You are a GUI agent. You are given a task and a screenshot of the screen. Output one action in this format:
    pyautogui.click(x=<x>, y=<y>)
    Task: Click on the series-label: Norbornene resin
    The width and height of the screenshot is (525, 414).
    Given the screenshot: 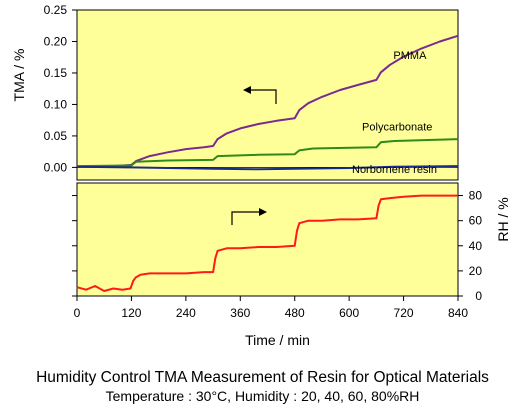 What is the action you would take?
    pyautogui.click(x=394, y=170)
    